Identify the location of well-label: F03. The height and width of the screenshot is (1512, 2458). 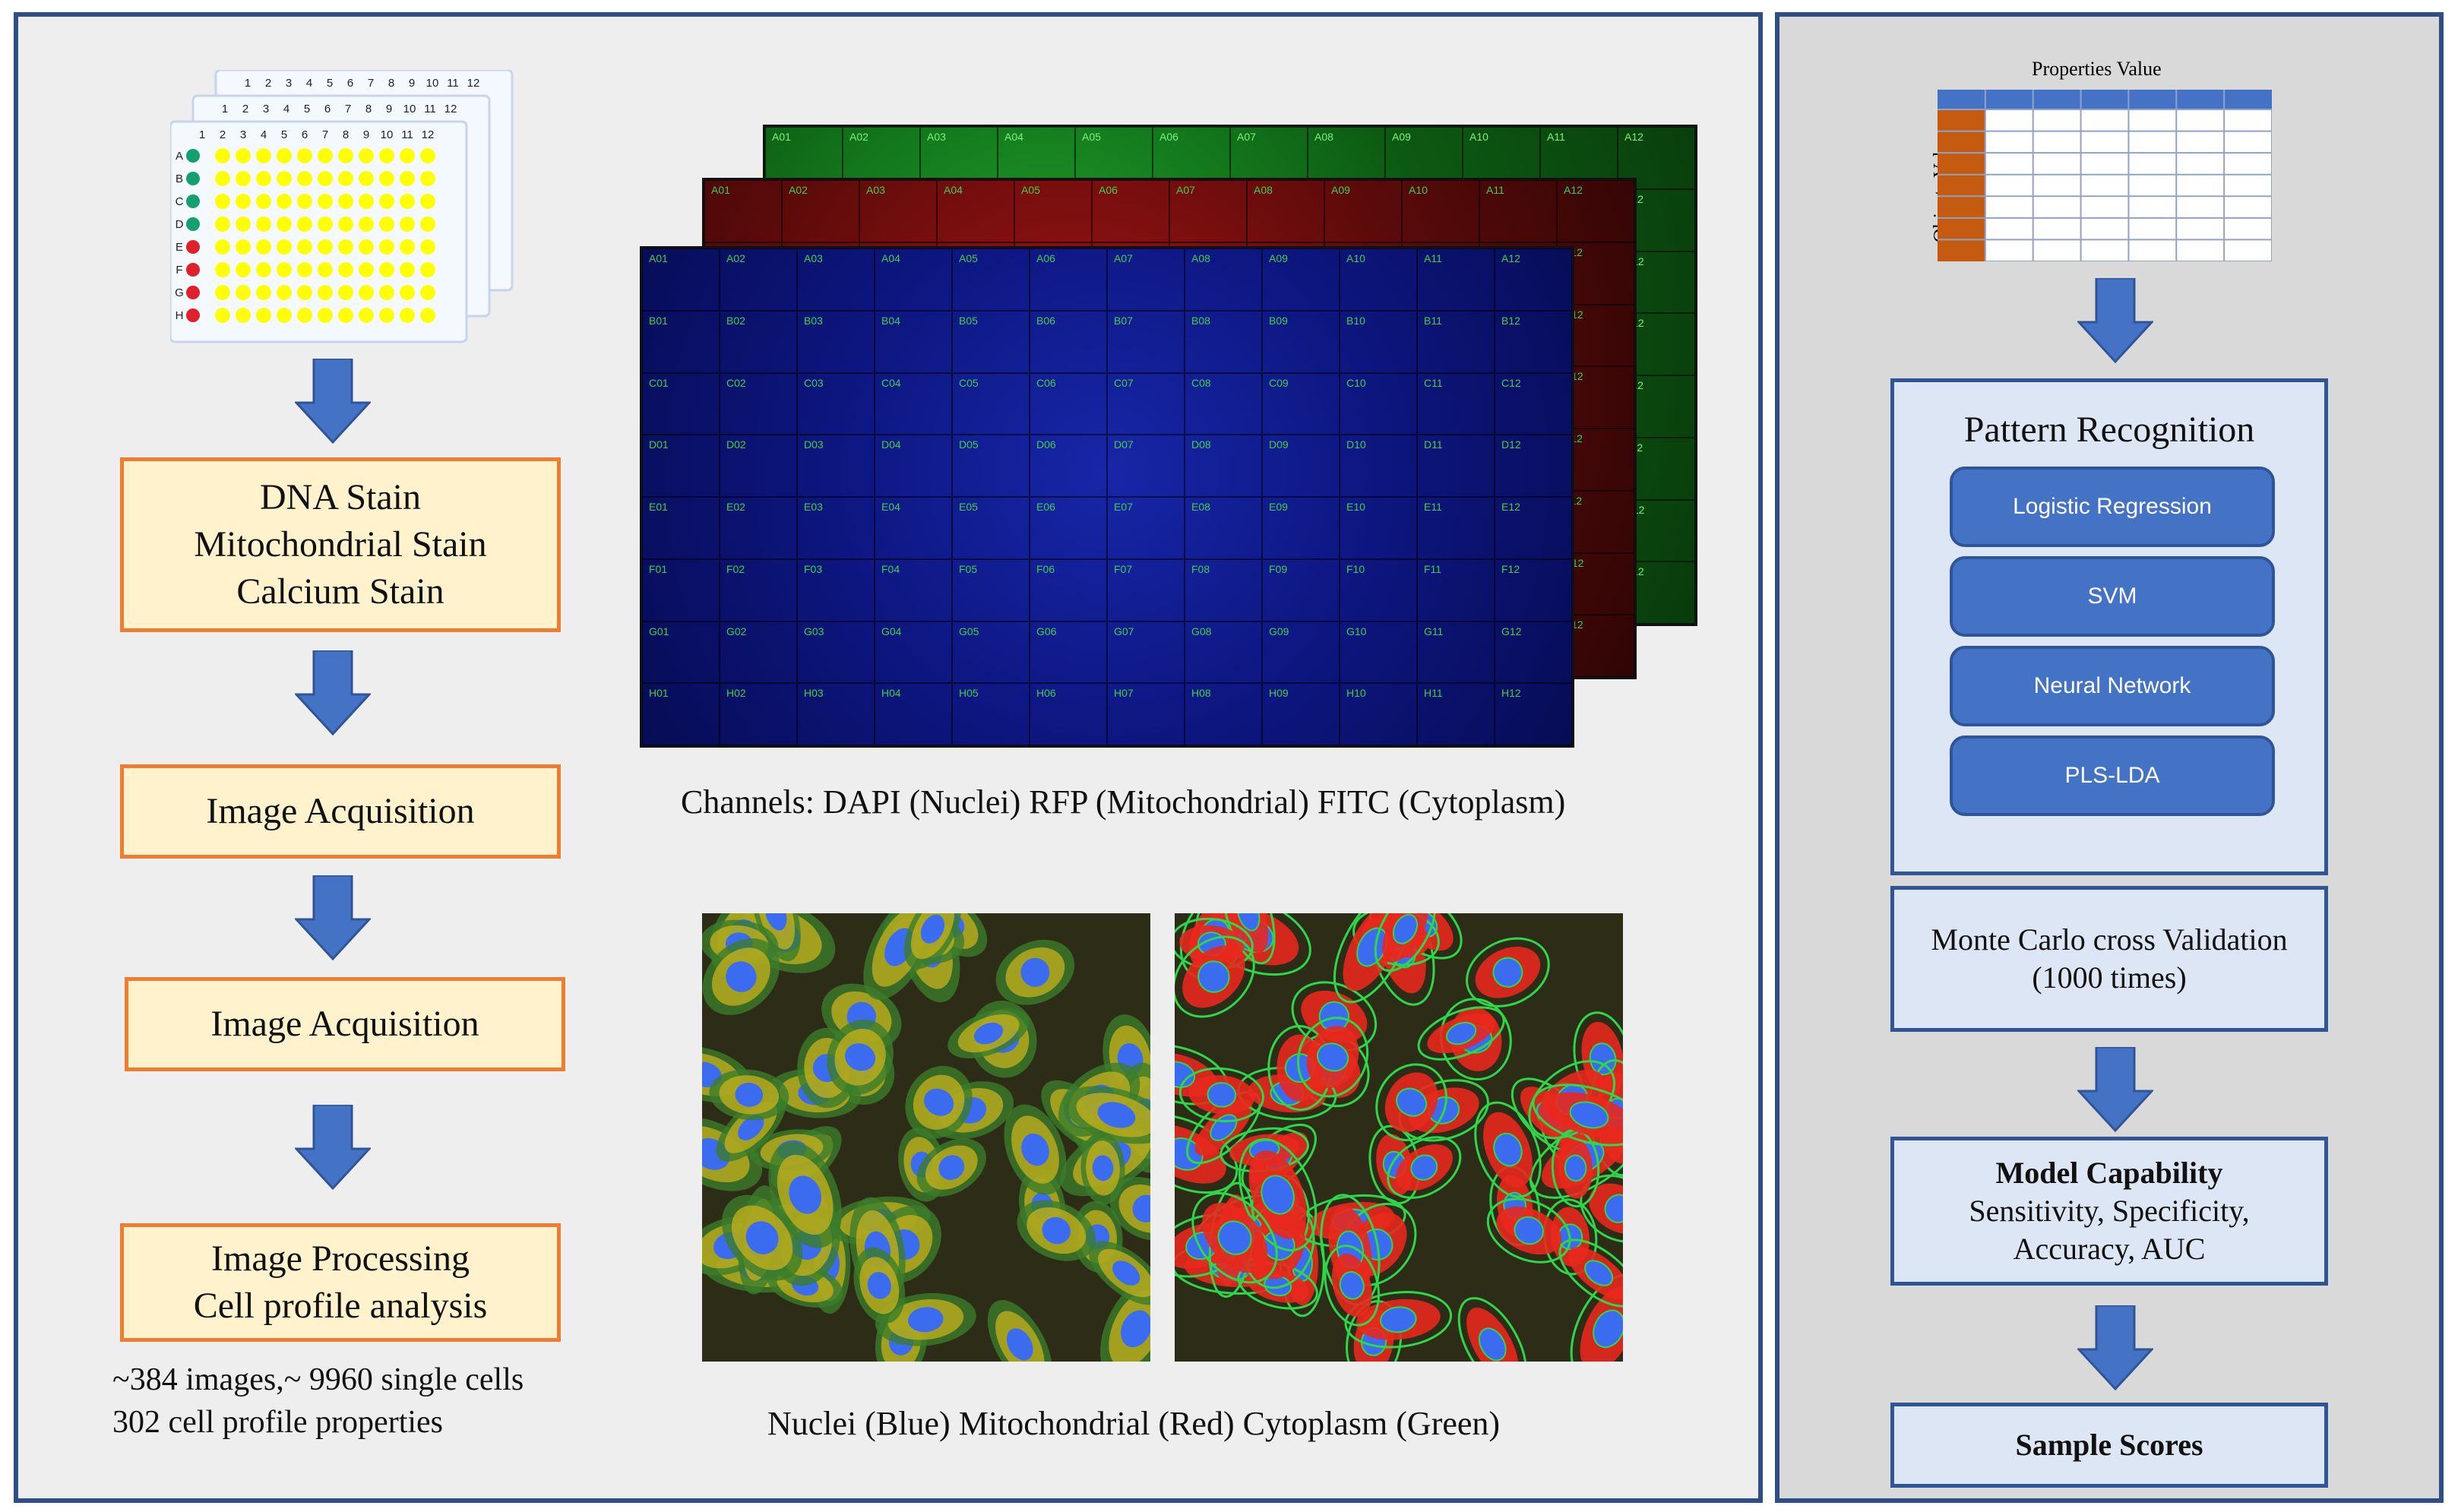
(836, 590).